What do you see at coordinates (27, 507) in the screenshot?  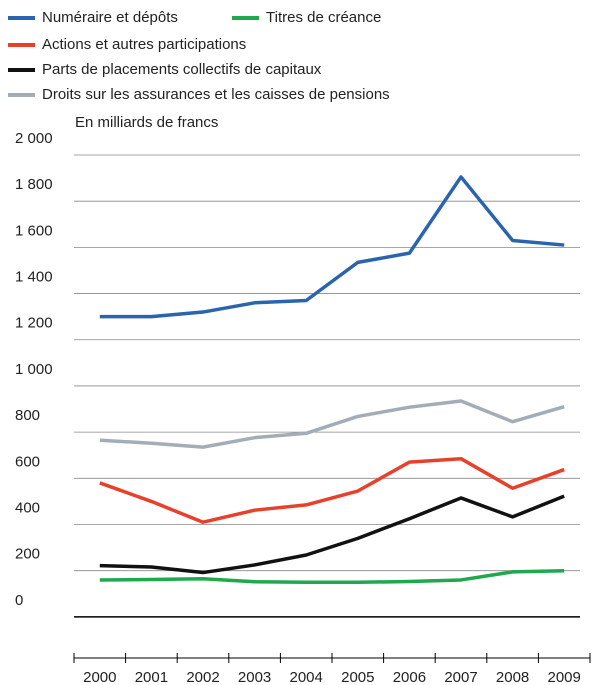 I see `y-tick-label: 400` at bounding box center [27, 507].